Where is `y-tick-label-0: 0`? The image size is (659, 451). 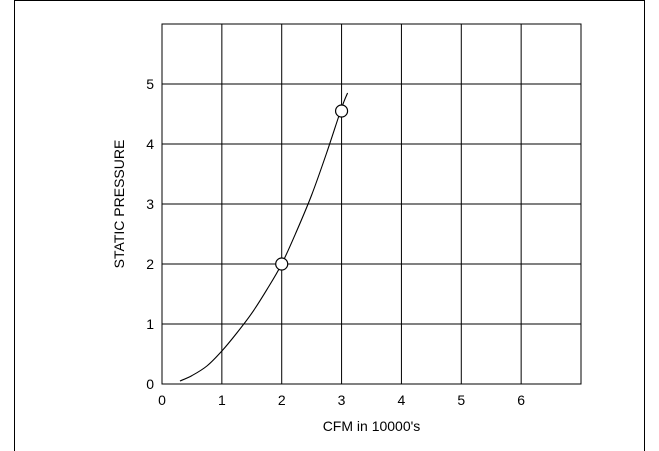
y-tick-label-0: 0 is located at coordinates (150, 384).